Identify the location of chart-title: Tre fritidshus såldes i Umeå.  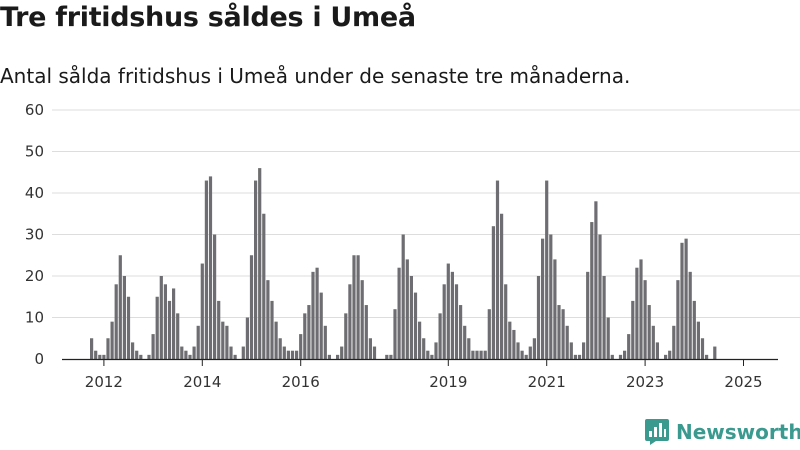
(208, 17).